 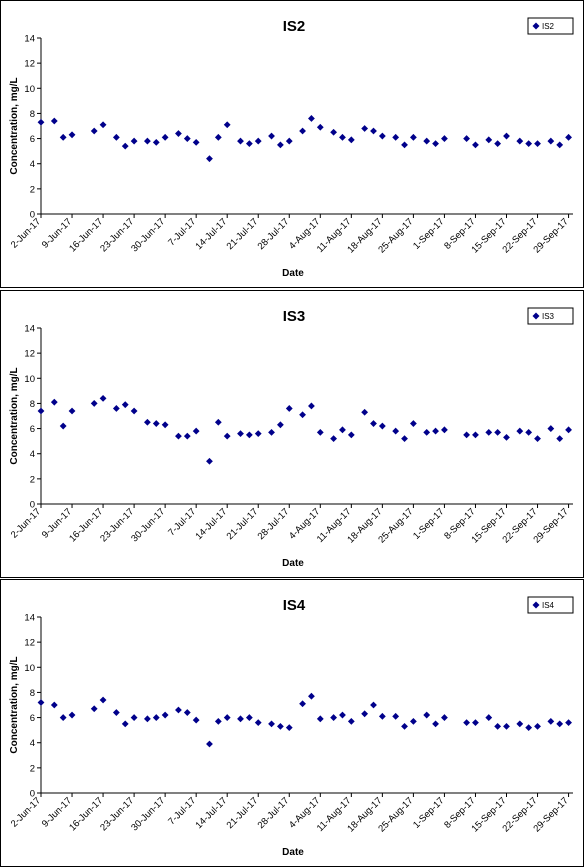 What do you see at coordinates (32, 164) in the screenshot?
I see `y-tick-label: 4` at bounding box center [32, 164].